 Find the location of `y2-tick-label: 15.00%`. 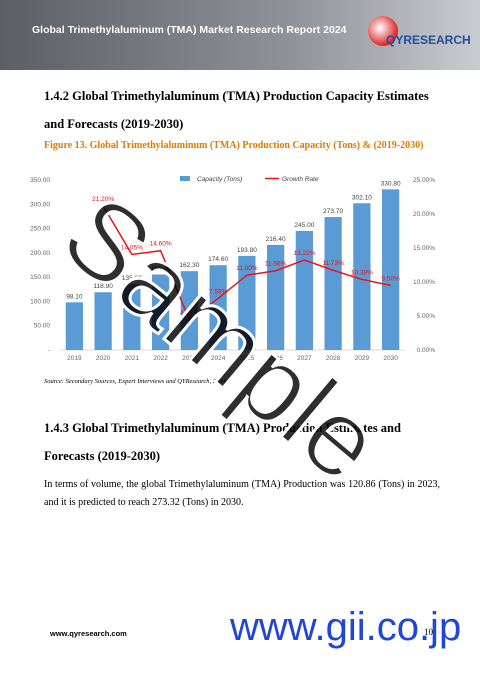

y2-tick-label: 15.00% is located at coordinates (424, 248).